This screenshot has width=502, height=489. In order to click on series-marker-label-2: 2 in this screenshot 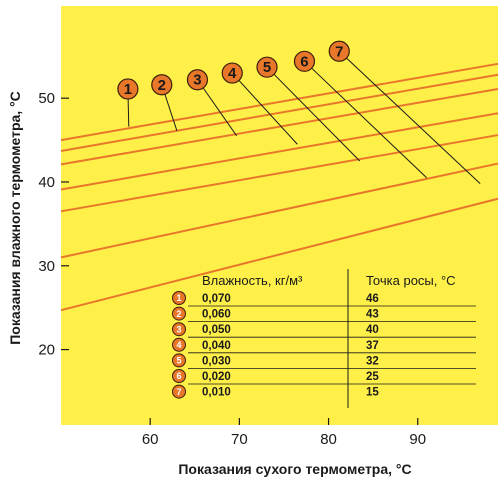, I will do `click(162, 85)`.